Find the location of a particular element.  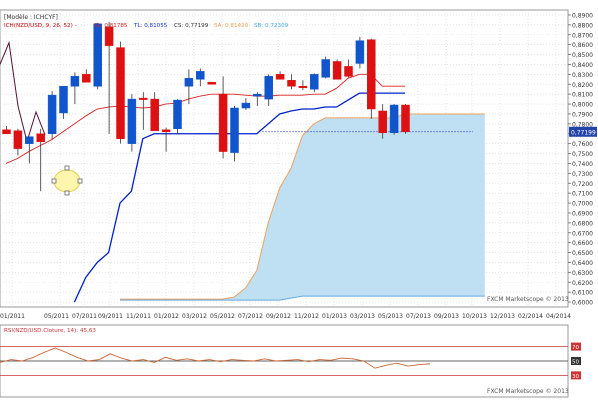

y-tick-label: 0,6900 is located at coordinates (582, 213).